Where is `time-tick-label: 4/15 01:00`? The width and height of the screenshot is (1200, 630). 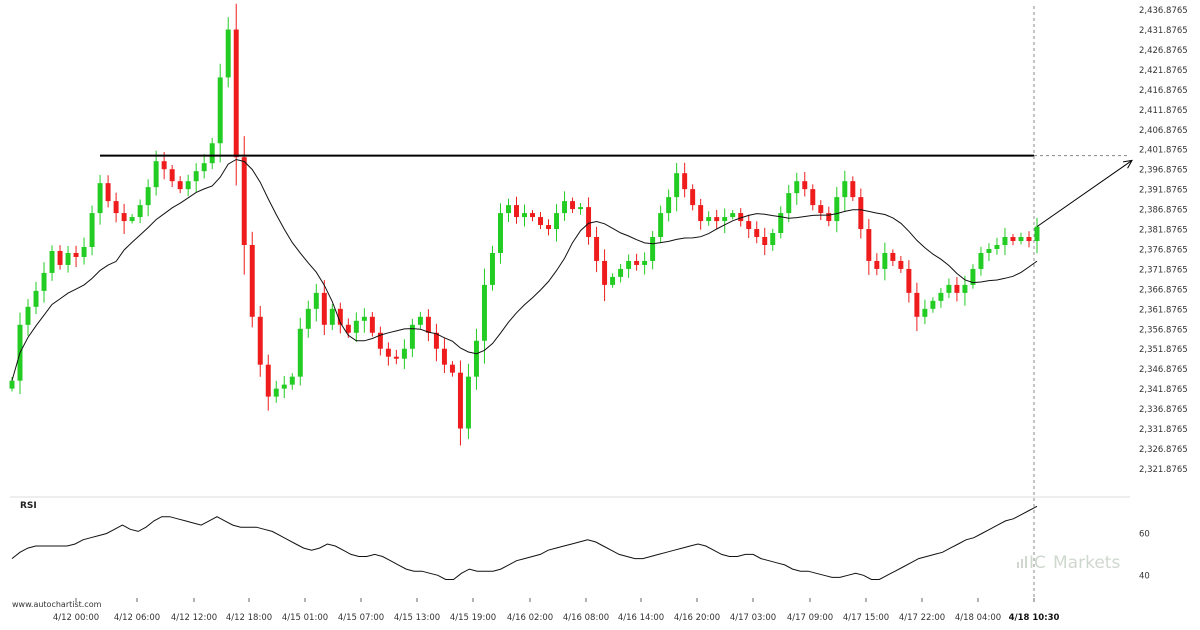
time-tick-label: 4/15 01:00 is located at coordinates (305, 618).